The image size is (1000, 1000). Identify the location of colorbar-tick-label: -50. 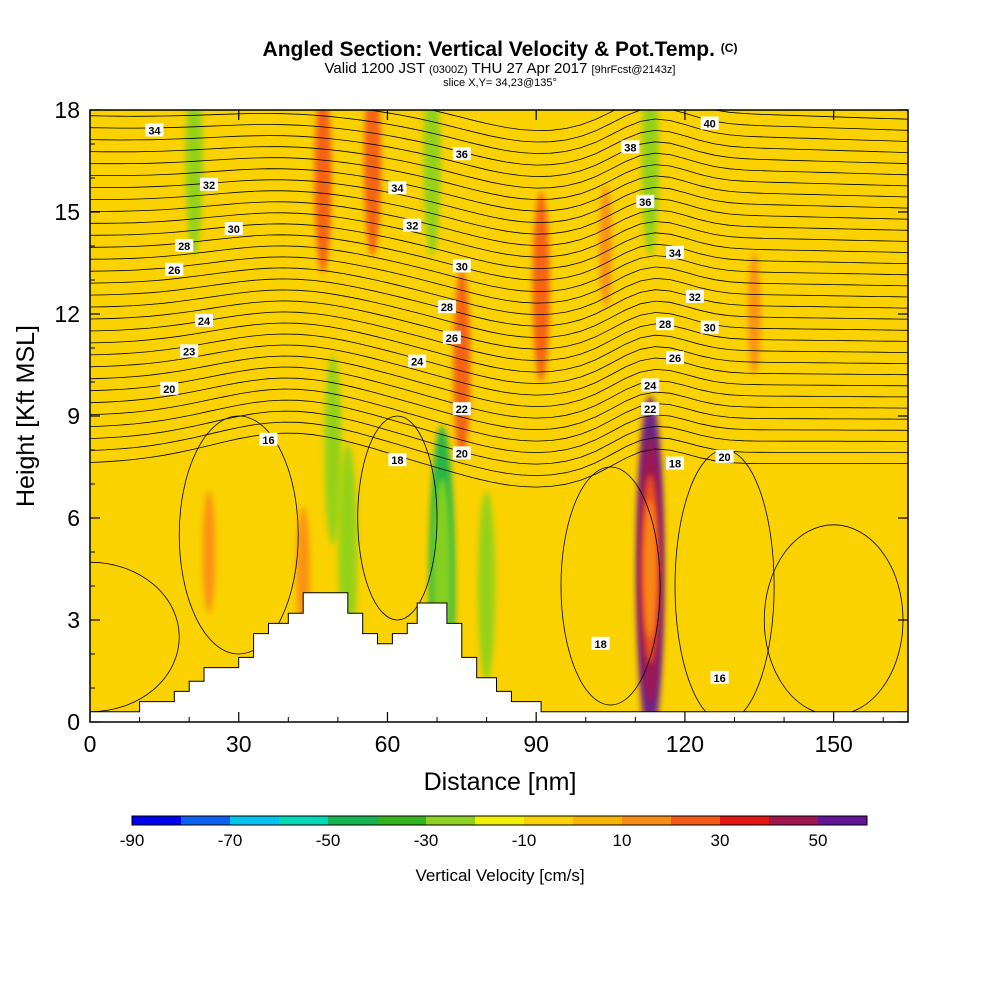
(328, 840).